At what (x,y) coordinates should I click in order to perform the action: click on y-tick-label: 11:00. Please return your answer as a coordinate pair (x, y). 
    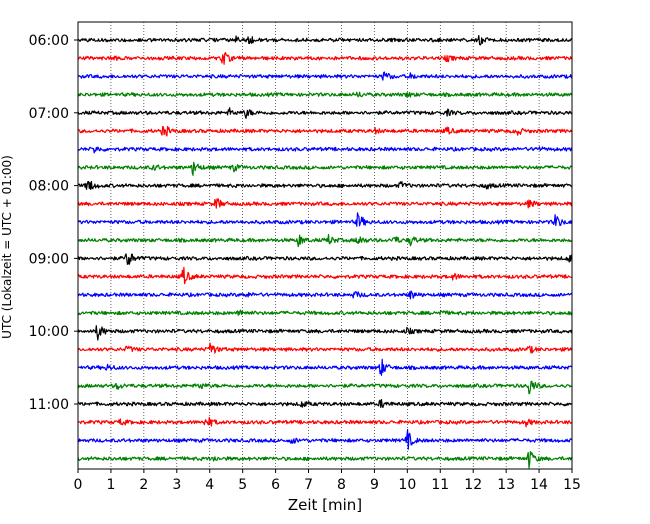
    Looking at the image, I should click on (49, 405).